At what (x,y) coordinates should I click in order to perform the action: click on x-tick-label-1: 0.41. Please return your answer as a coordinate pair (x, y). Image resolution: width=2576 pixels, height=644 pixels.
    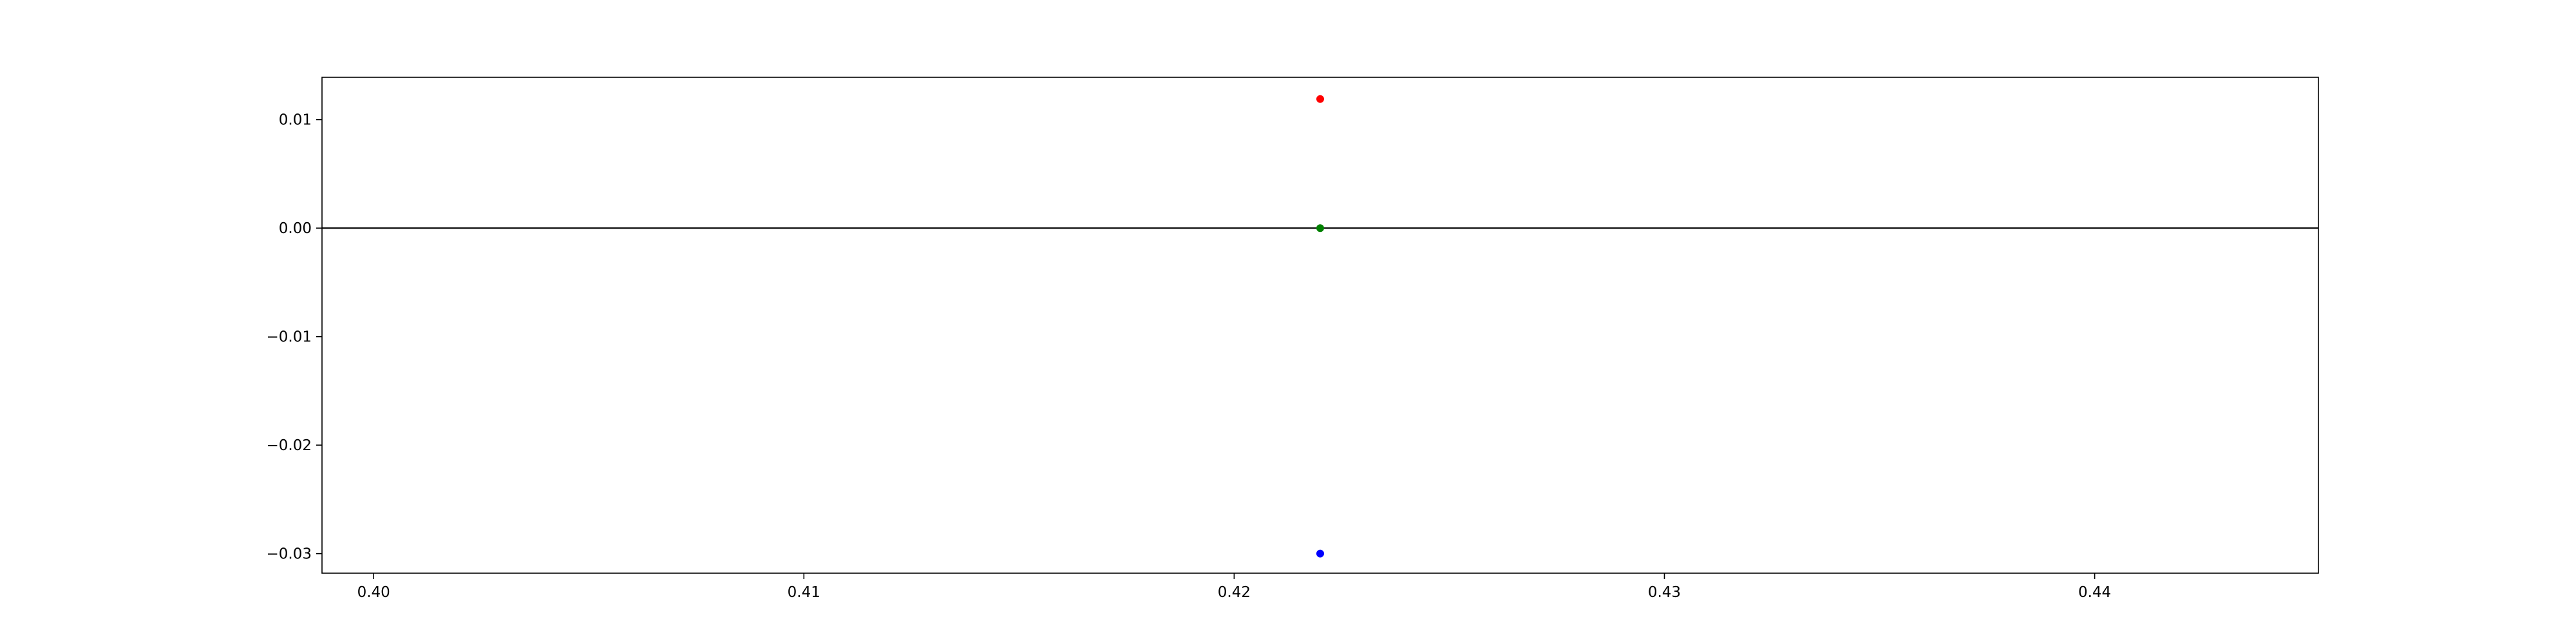
    Looking at the image, I should click on (804, 592).